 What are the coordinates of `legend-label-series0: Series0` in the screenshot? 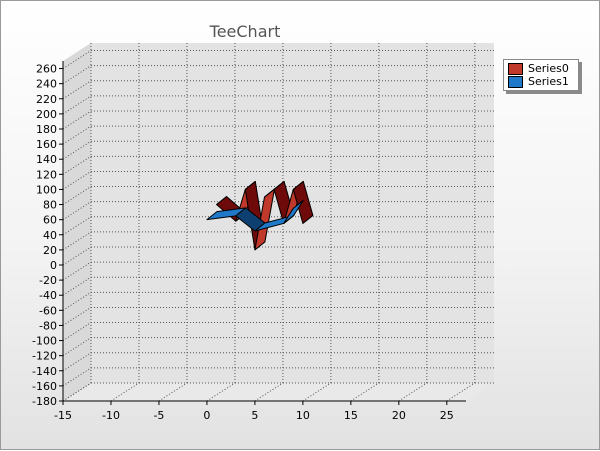 It's located at (548, 68).